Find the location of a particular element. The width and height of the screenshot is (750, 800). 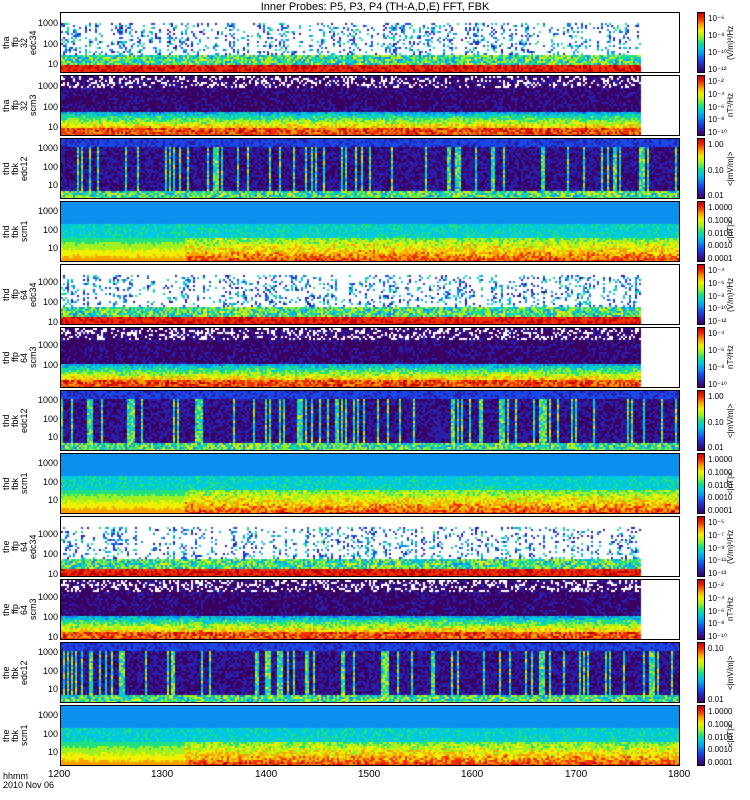

colorbar-tick-label: 10⁻¹³ is located at coordinates (717, 573).